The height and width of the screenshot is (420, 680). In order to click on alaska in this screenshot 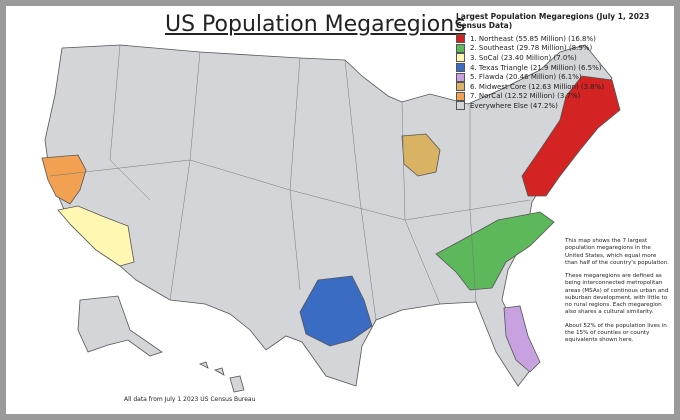, I will do `click(120, 326)`.